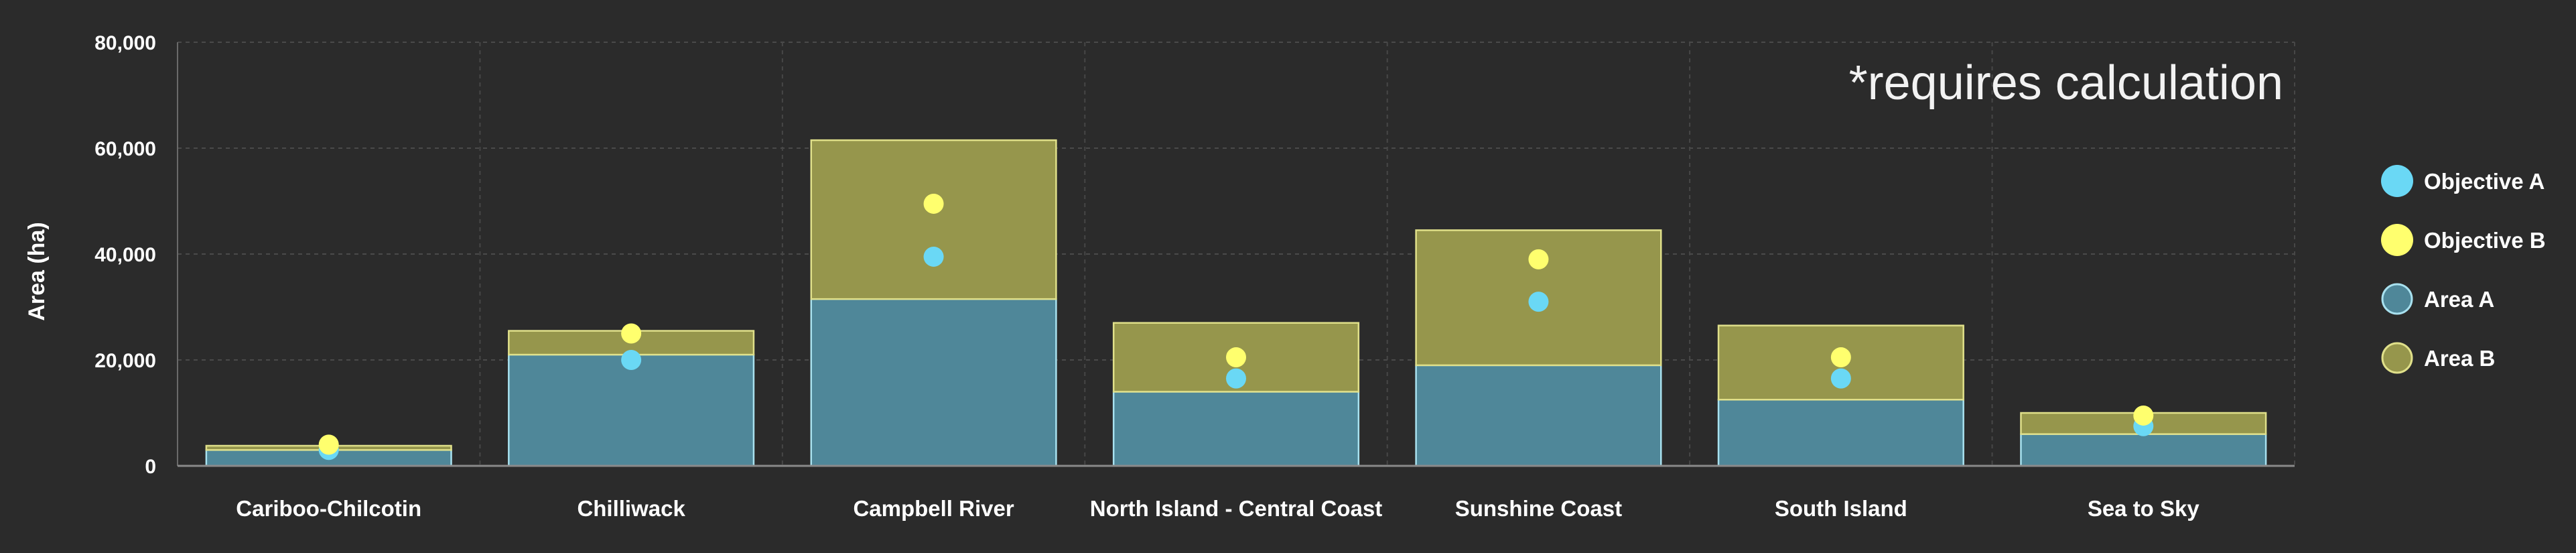 The height and width of the screenshot is (553, 2576). What do you see at coordinates (1841, 508) in the screenshot?
I see `x-tick-label: South Island` at bounding box center [1841, 508].